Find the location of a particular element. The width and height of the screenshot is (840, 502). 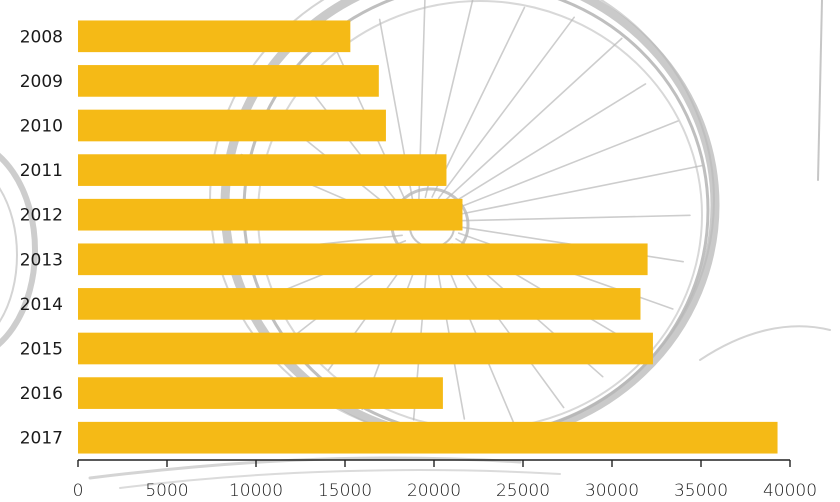

bar-2017 is located at coordinates (428, 437).